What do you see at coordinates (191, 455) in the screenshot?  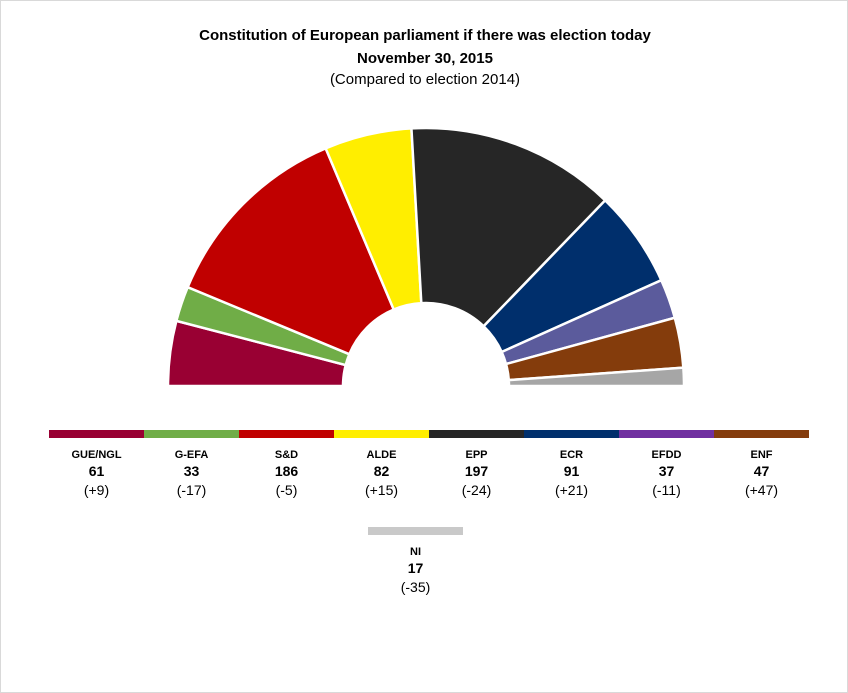 I see `legend-party-name: G-EFA` at bounding box center [191, 455].